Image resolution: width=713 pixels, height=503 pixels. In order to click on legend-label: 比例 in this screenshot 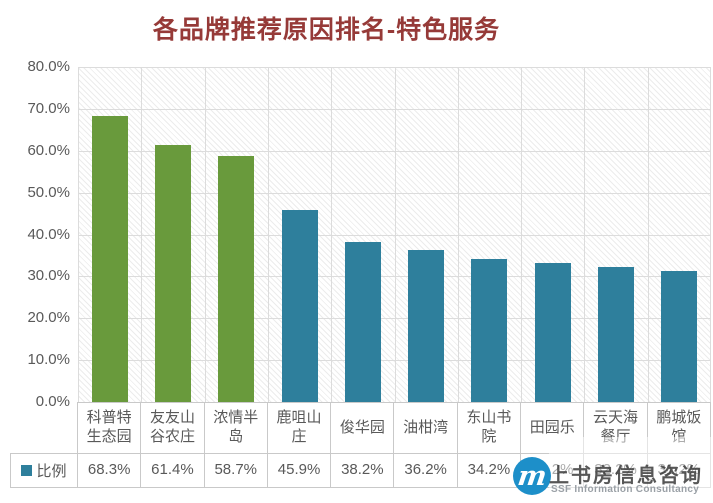, I will do `click(51, 471)`.